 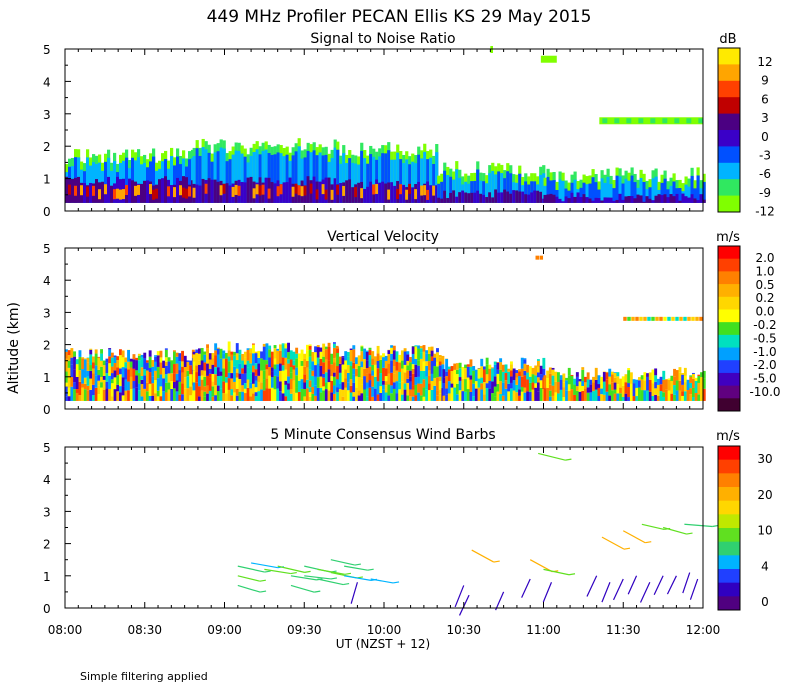 What do you see at coordinates (224, 630) in the screenshot?
I see `x-tick-label: 09:00` at bounding box center [224, 630].